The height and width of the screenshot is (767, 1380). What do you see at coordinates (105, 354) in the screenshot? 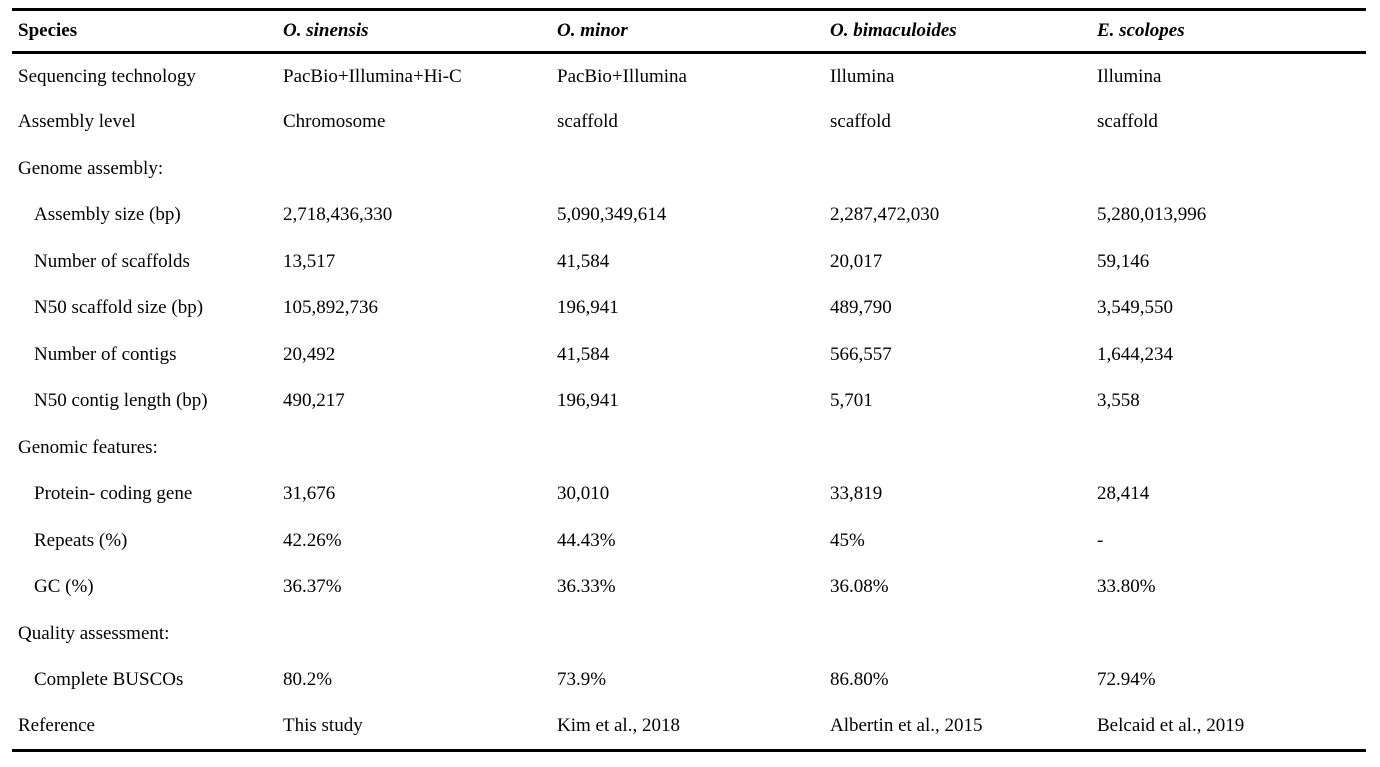
I see `row-label: Number of contigs` at bounding box center [105, 354].